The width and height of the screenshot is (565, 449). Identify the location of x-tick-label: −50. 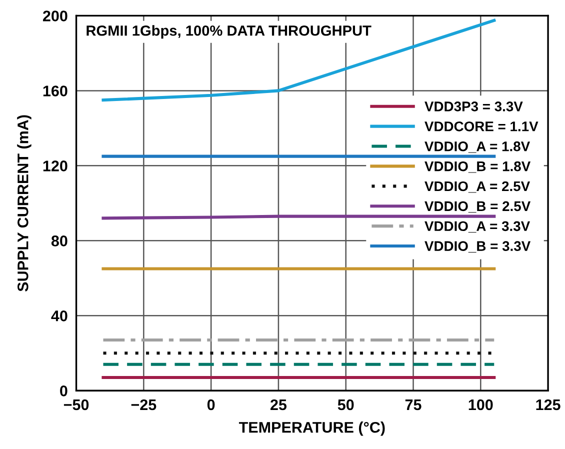
(76, 404).